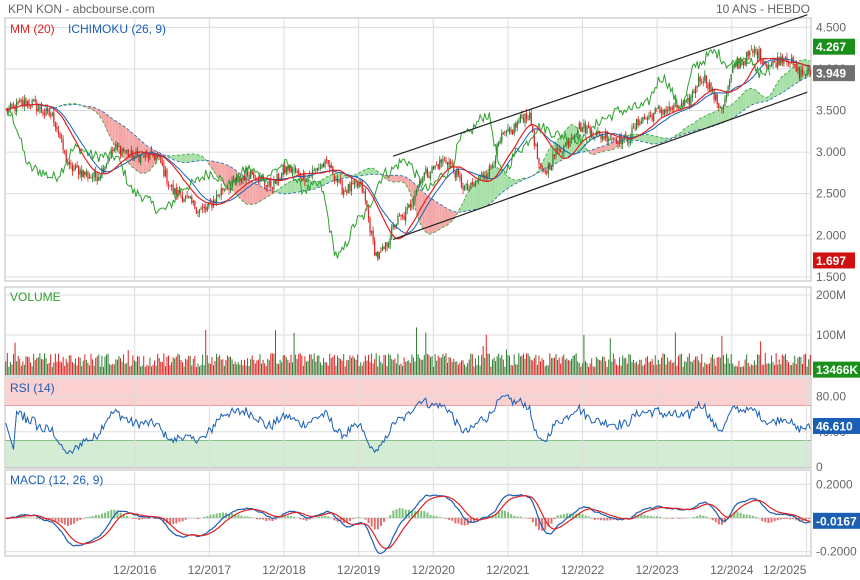  Describe the element at coordinates (135, 570) in the screenshot. I see `x-tick-label: 12/2016` at that location.